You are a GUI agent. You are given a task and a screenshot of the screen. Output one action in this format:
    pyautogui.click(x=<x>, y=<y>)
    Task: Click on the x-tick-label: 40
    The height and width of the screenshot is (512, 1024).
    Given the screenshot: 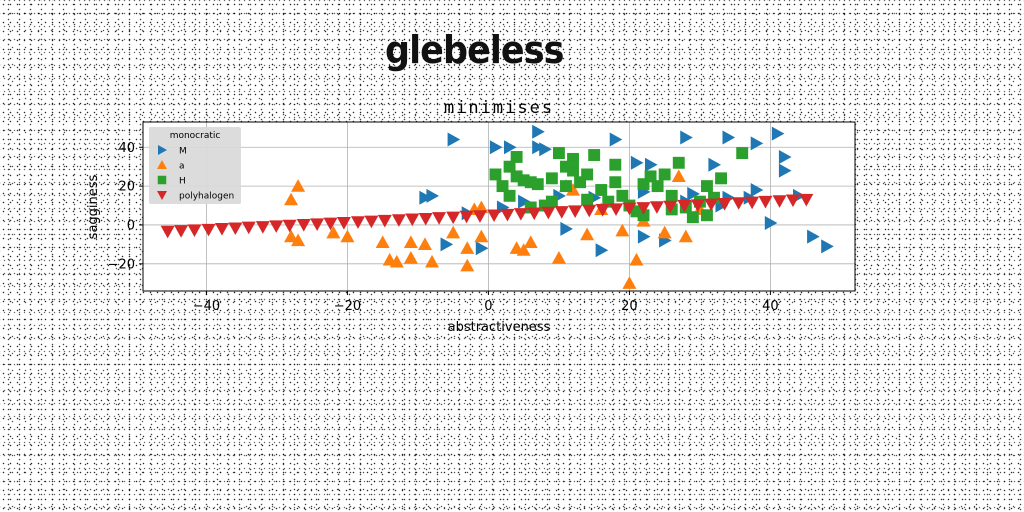 What is the action you would take?
    pyautogui.click(x=770, y=306)
    